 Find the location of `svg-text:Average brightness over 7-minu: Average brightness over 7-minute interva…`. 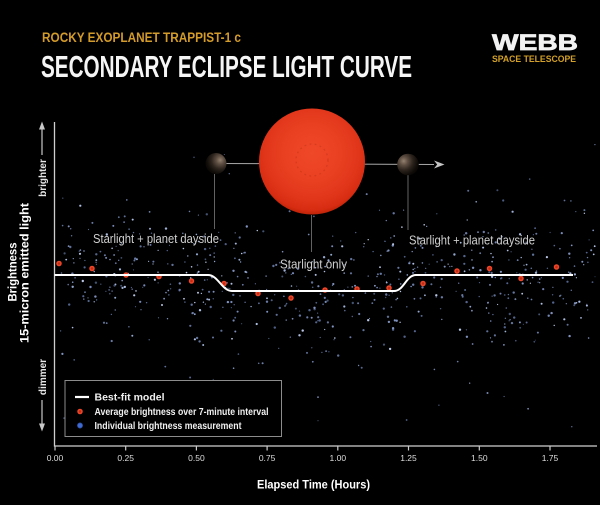

svg-text:Average brightness over 7-minu: Average brightness over 7-minute interva… is located at coordinates (182, 412).